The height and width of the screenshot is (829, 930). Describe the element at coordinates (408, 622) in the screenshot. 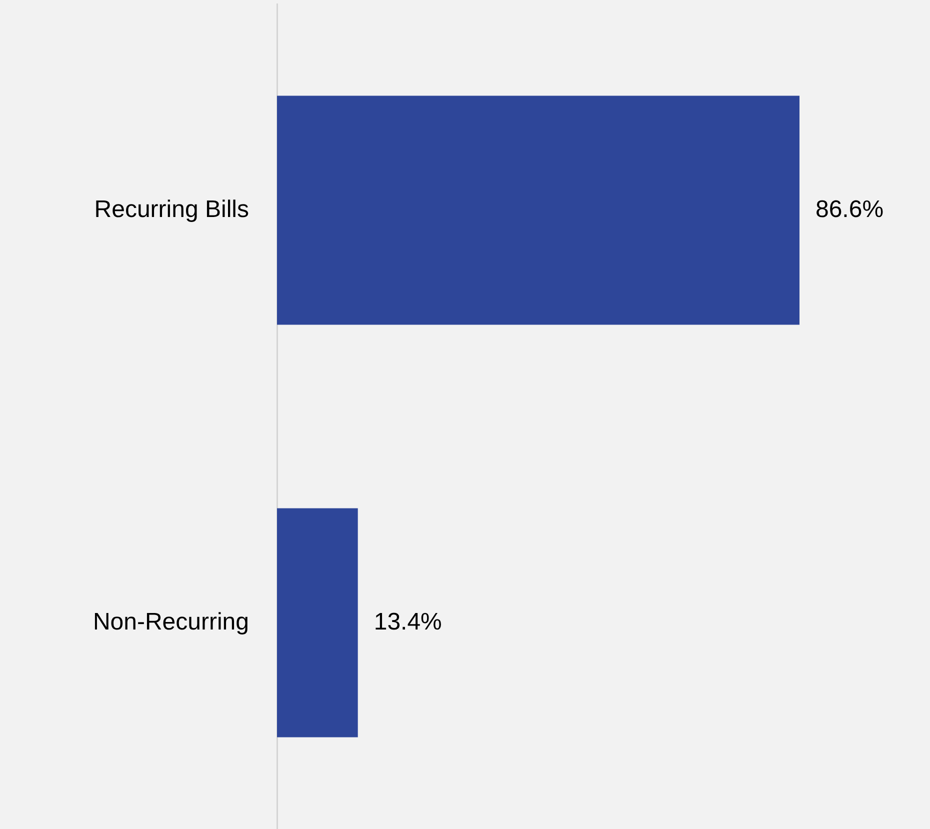

I see `data-label: 13.4%` at that location.